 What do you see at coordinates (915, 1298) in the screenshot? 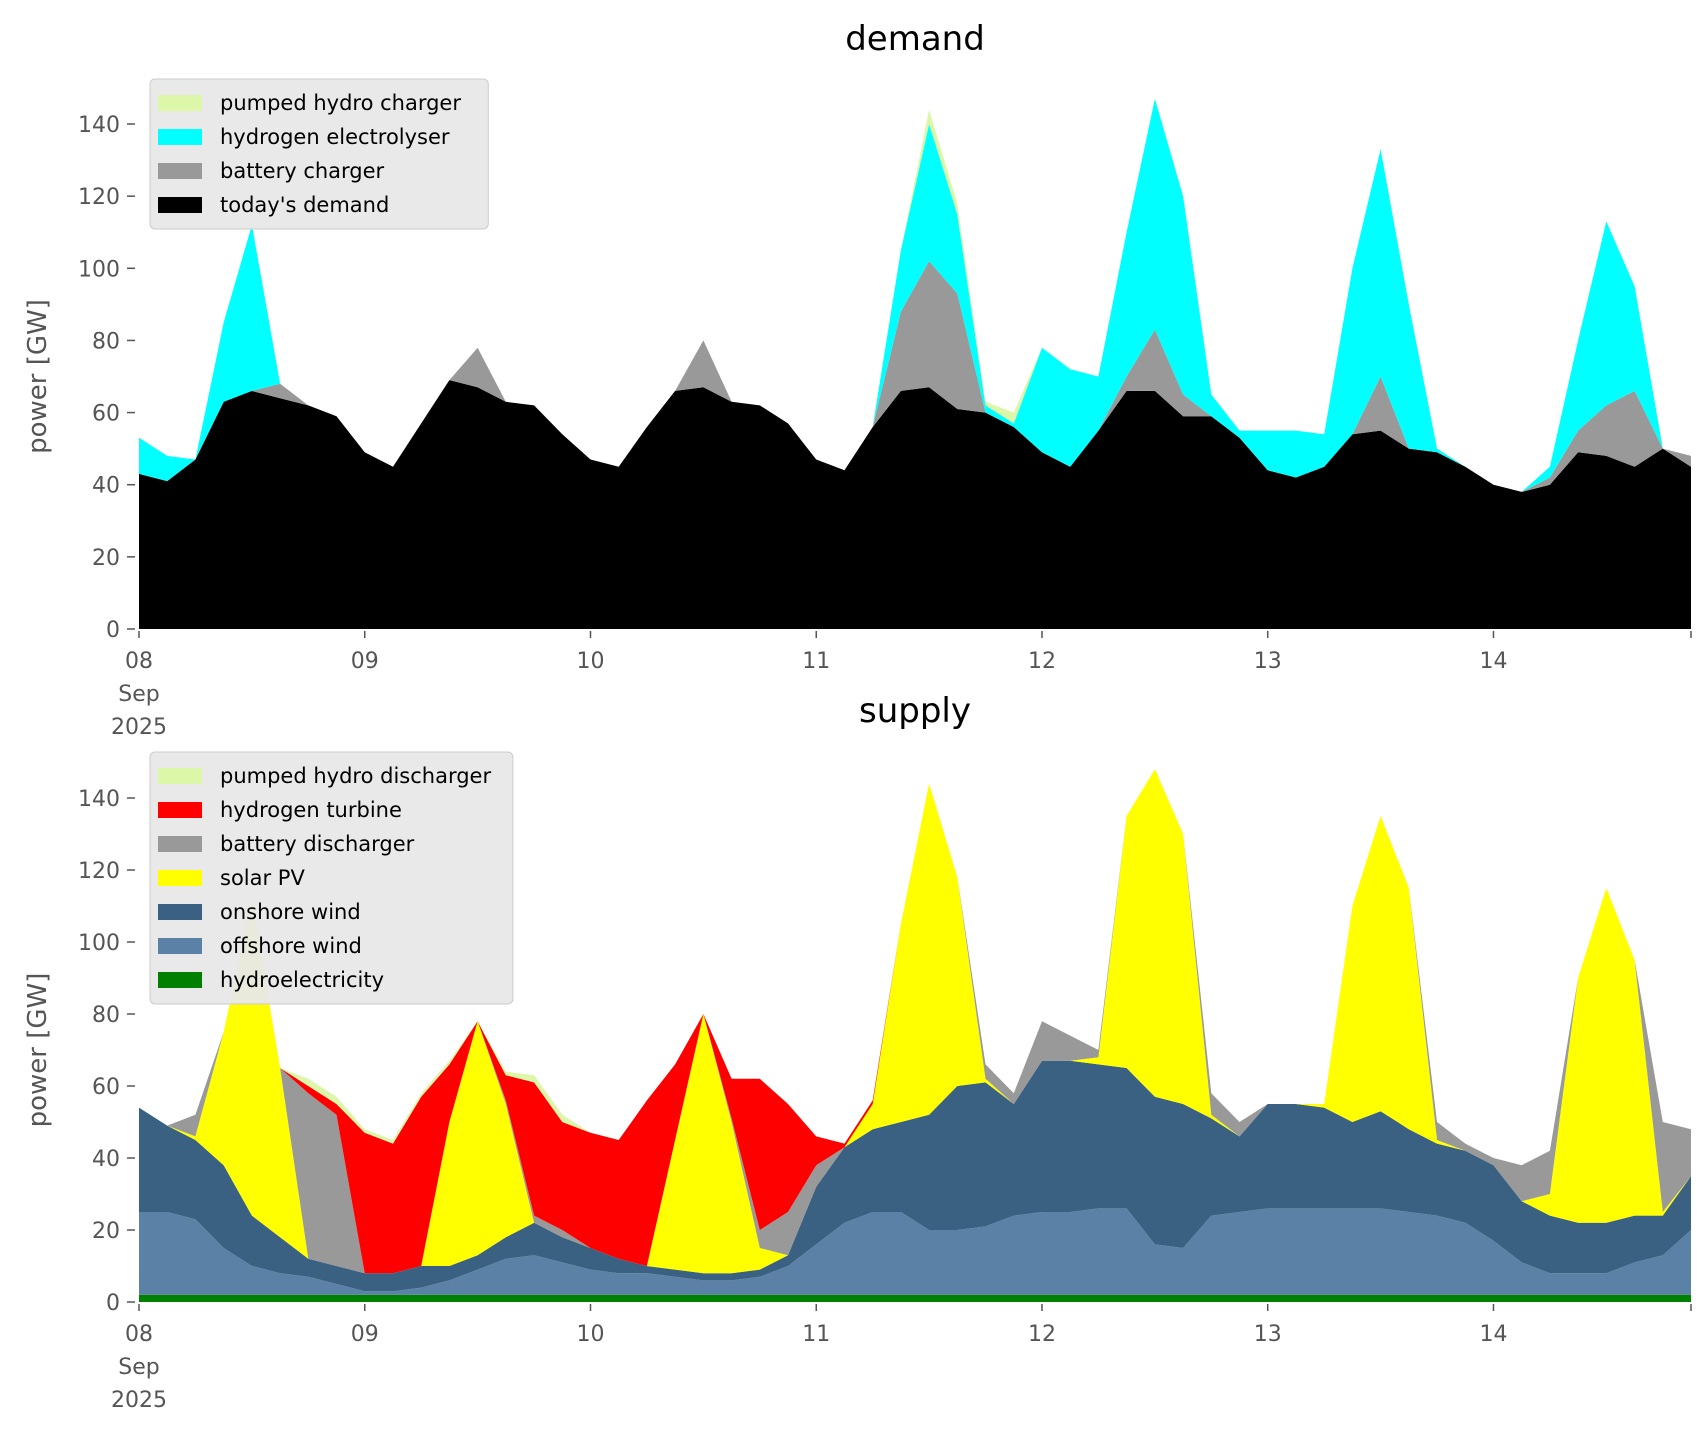
I see `area-hydroelectricity` at bounding box center [915, 1298].